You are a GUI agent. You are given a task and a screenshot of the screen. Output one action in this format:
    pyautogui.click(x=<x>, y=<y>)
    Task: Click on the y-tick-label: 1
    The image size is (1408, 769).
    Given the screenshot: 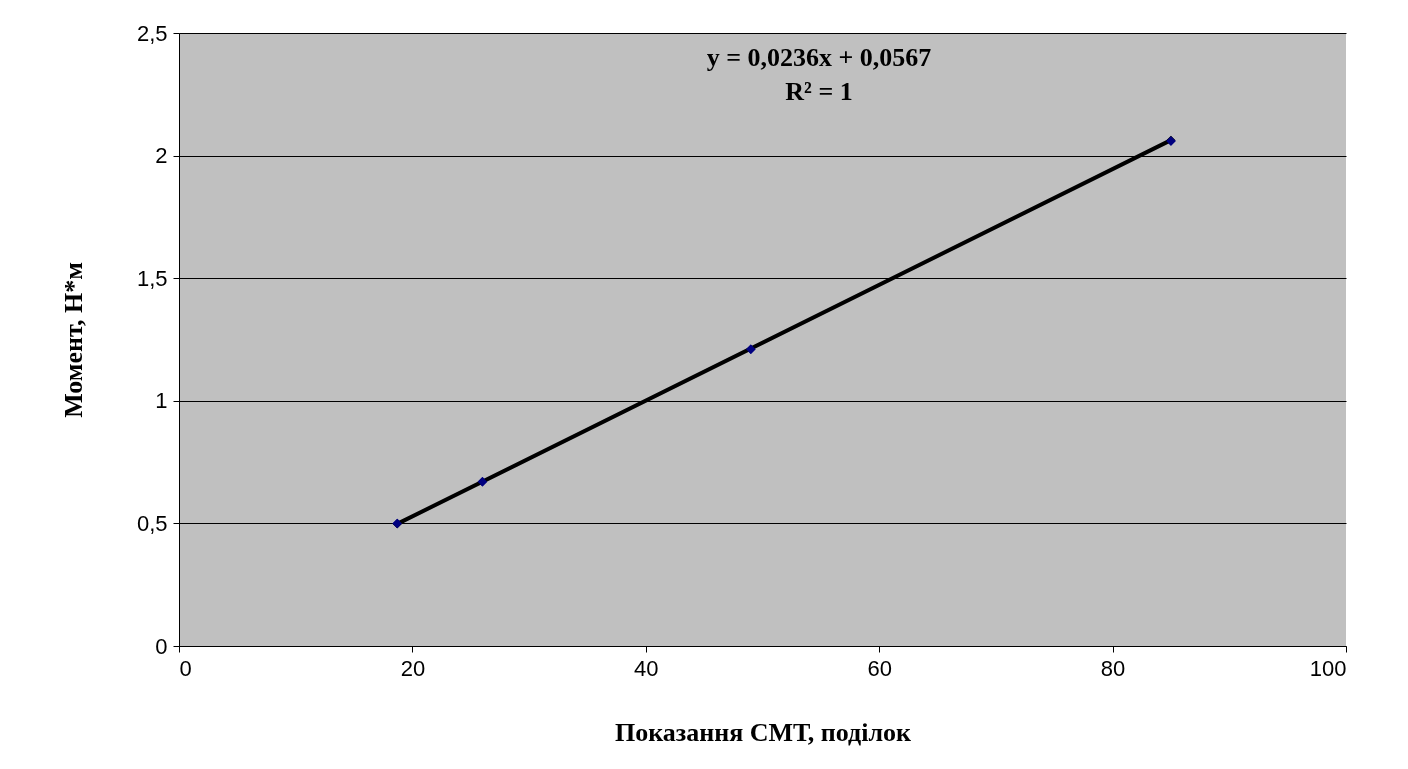 What is the action you would take?
    pyautogui.click(x=161, y=401)
    